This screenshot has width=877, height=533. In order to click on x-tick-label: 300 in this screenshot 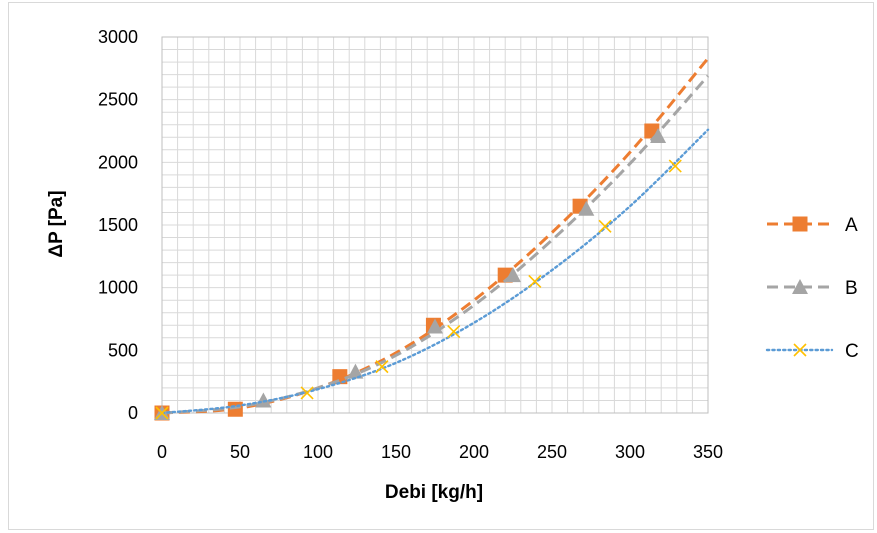, I will do `click(630, 452)`.